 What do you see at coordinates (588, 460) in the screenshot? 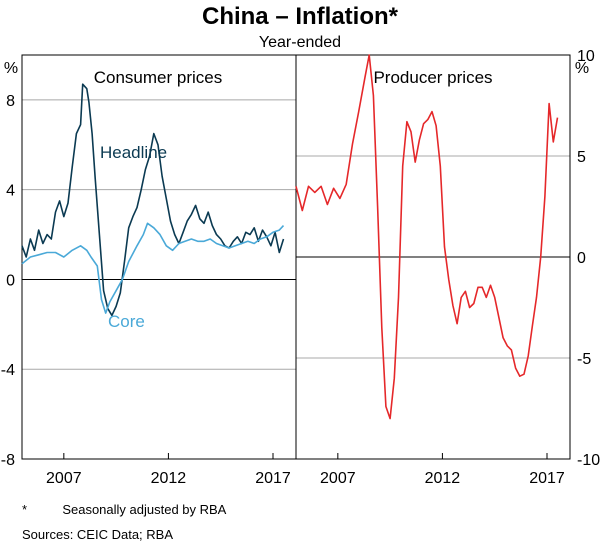
I see `producer-ytick-label-0: -10` at bounding box center [588, 460].